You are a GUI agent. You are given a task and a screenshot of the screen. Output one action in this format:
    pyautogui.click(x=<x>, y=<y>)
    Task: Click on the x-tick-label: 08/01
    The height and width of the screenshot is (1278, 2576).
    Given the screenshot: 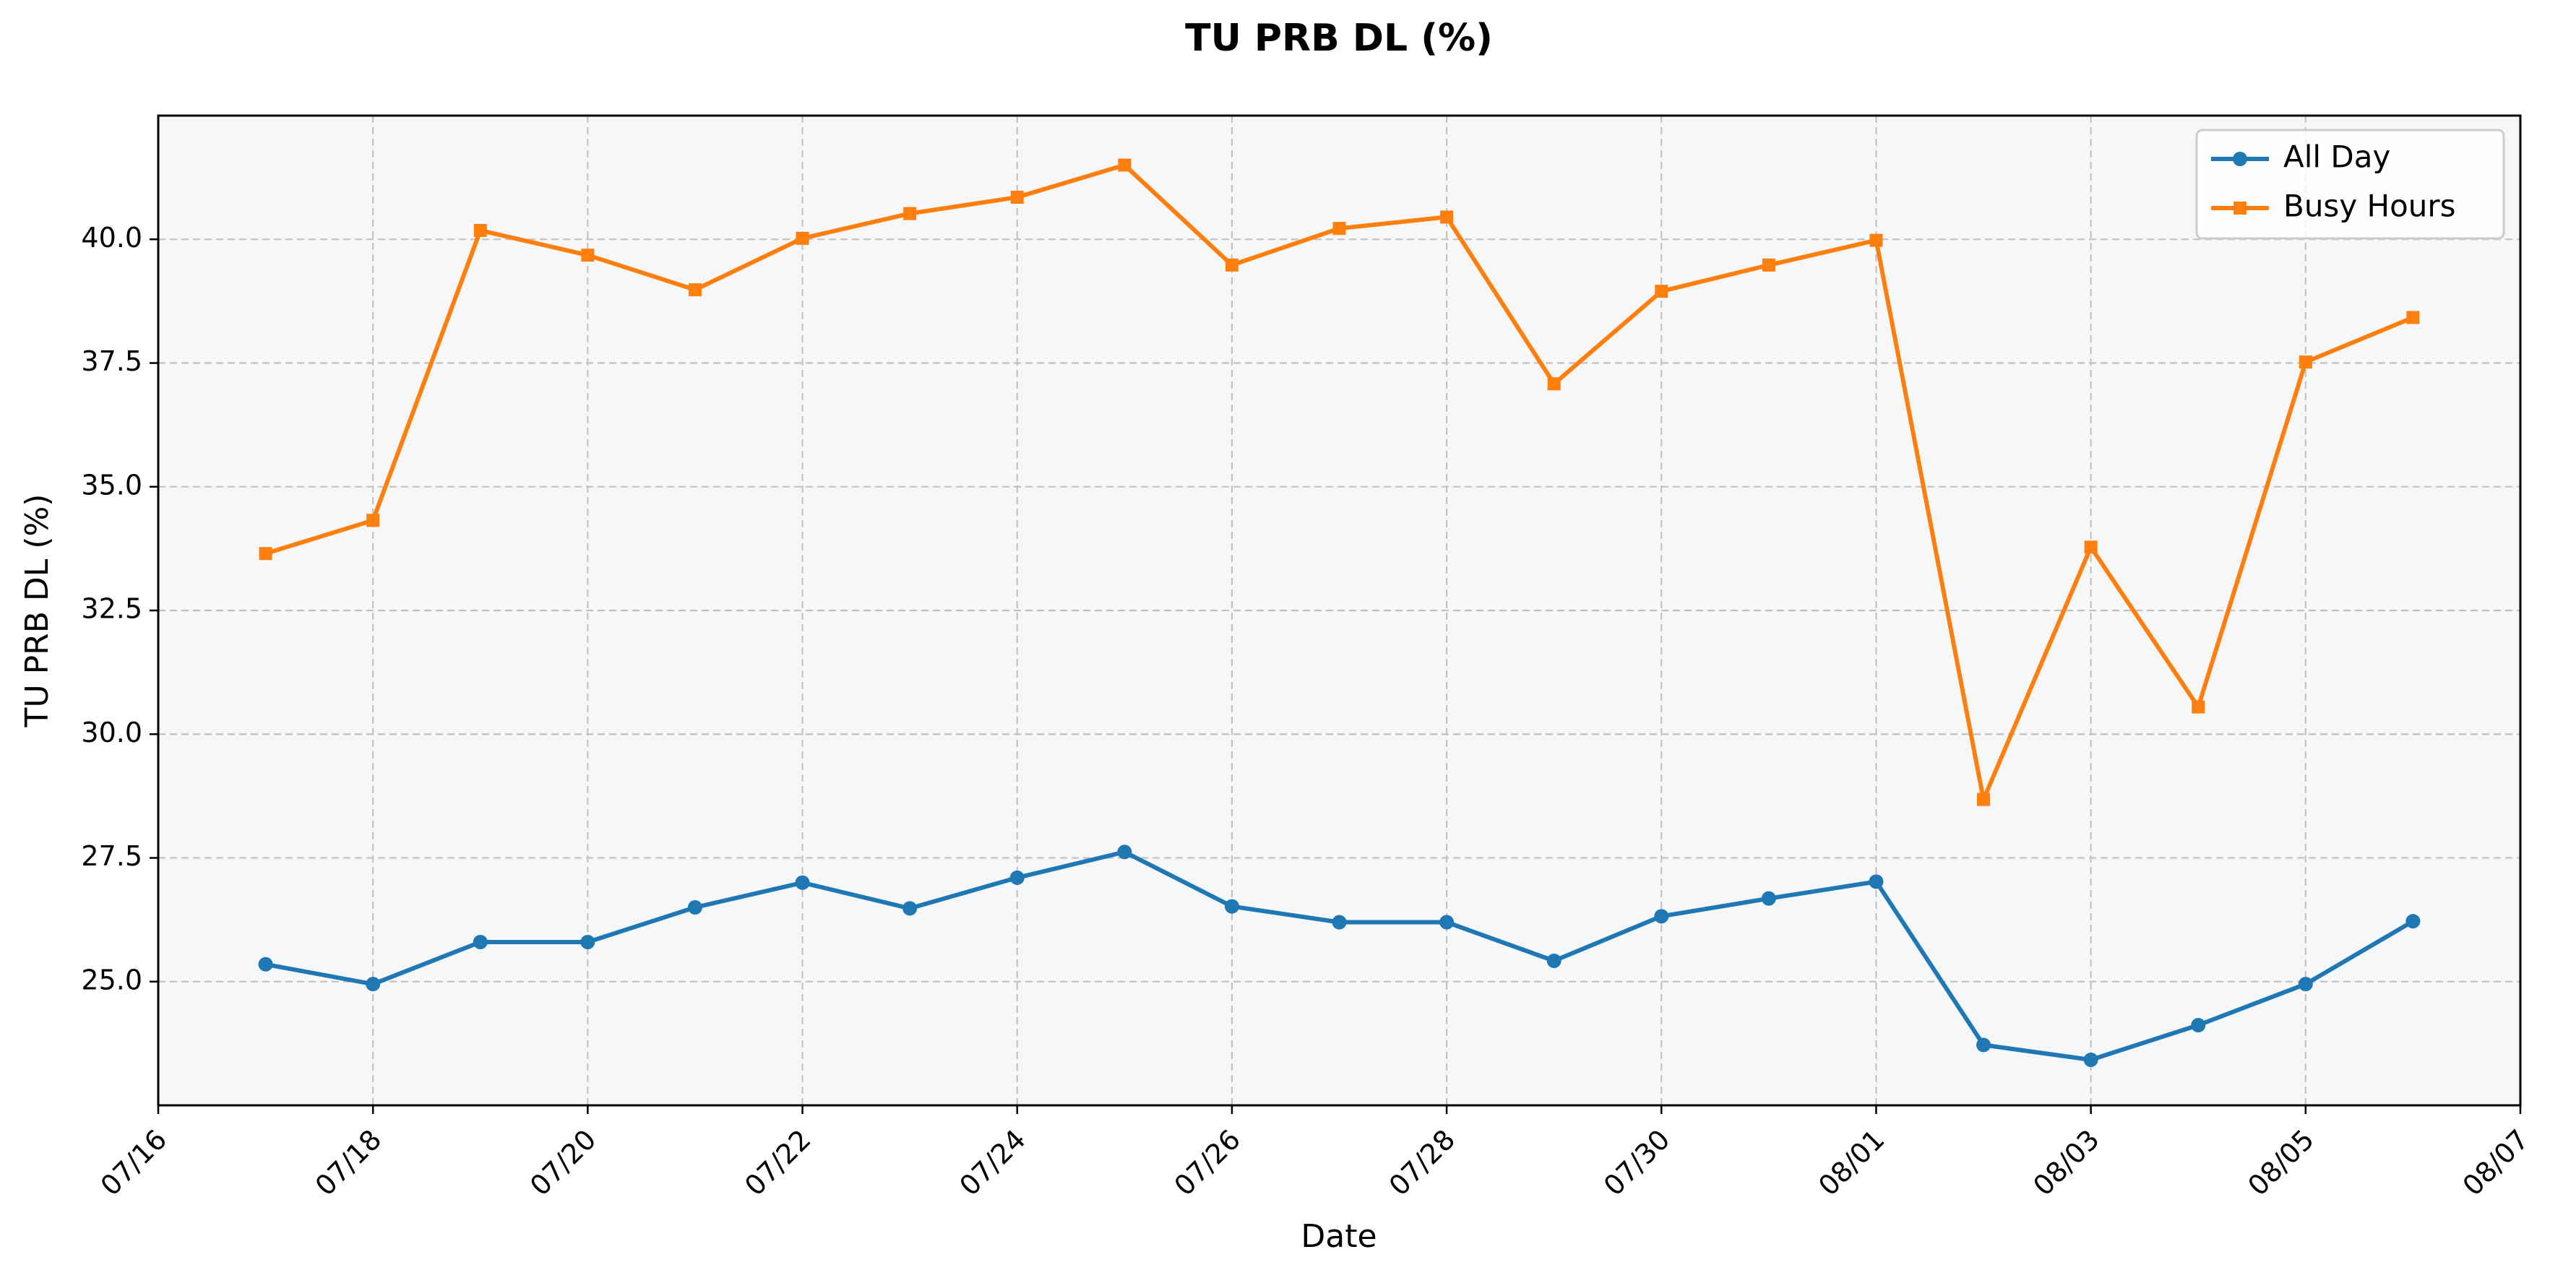 What is the action you would take?
    pyautogui.click(x=1851, y=1162)
    